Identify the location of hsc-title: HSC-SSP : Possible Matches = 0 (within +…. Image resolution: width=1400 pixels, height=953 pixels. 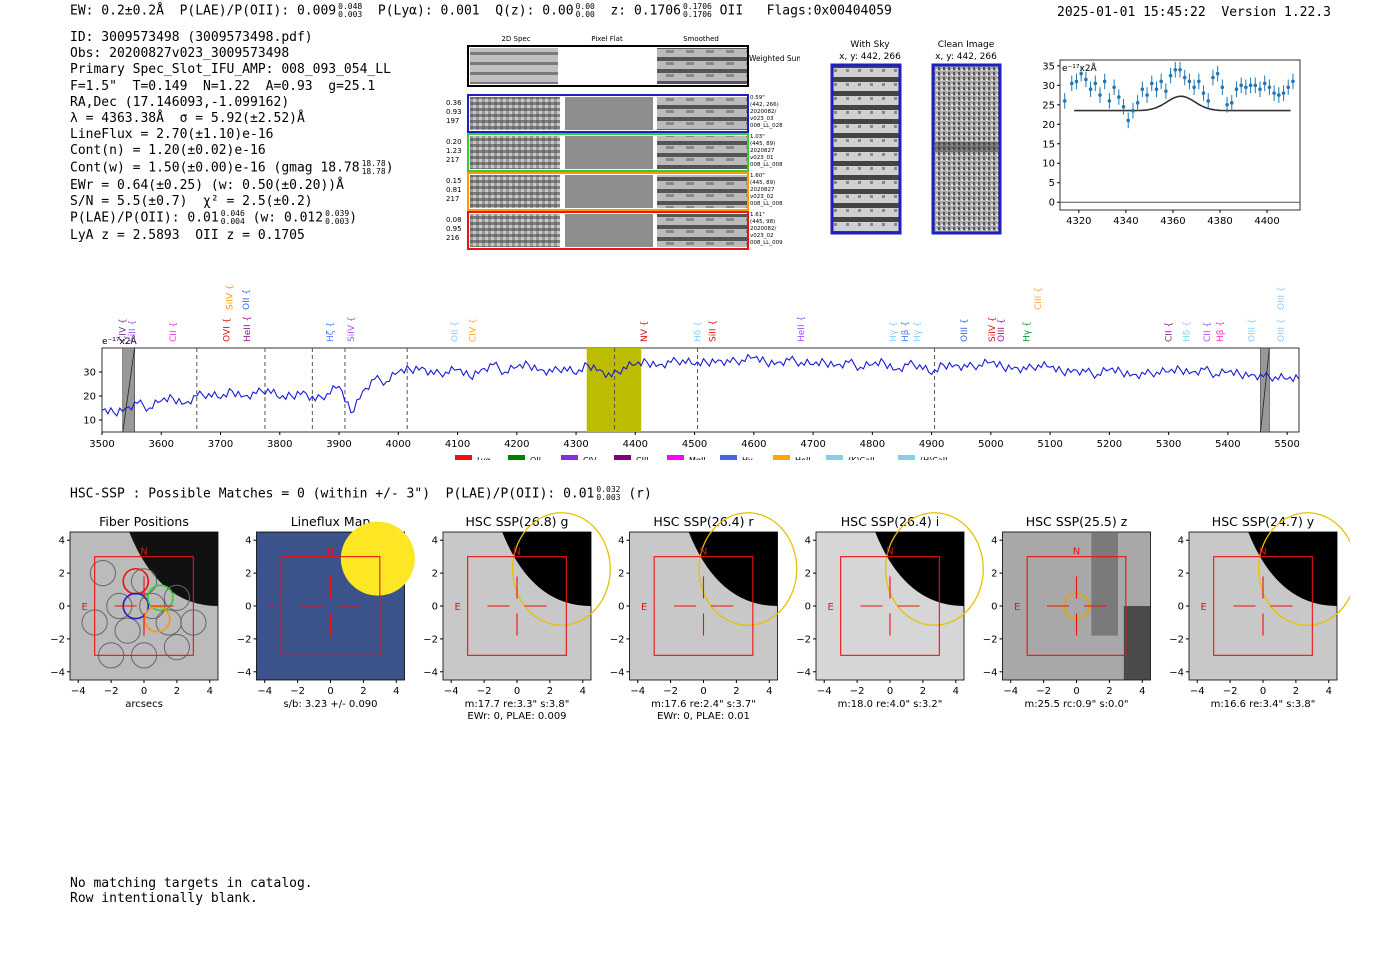
(361, 494).